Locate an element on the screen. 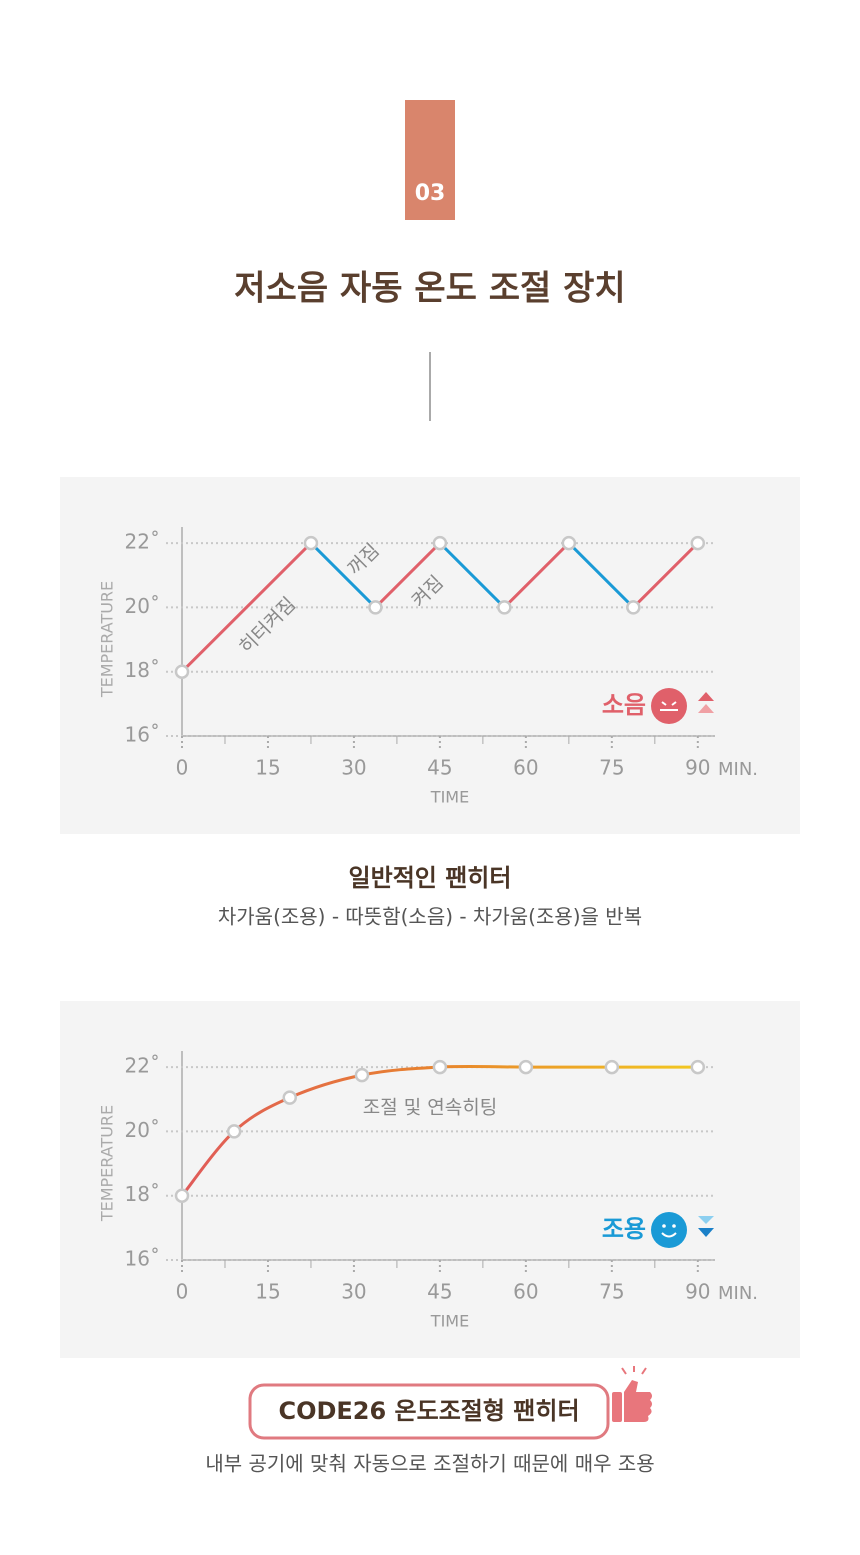 The width and height of the screenshot is (860, 1555). status-label: 조용 is located at coordinates (624, 1229).